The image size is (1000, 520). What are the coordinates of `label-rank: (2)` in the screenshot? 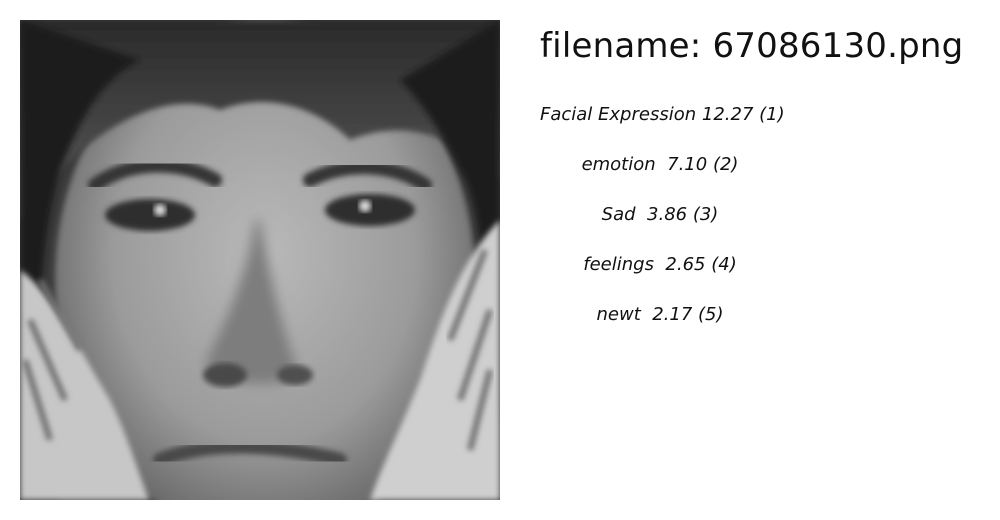 It's located at (725, 164).